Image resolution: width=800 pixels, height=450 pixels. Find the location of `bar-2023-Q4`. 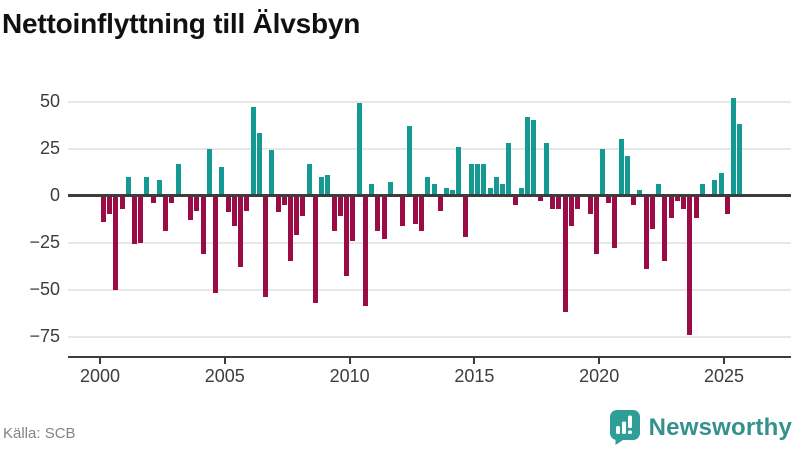

bar-2023-Q4 is located at coordinates (696, 207).